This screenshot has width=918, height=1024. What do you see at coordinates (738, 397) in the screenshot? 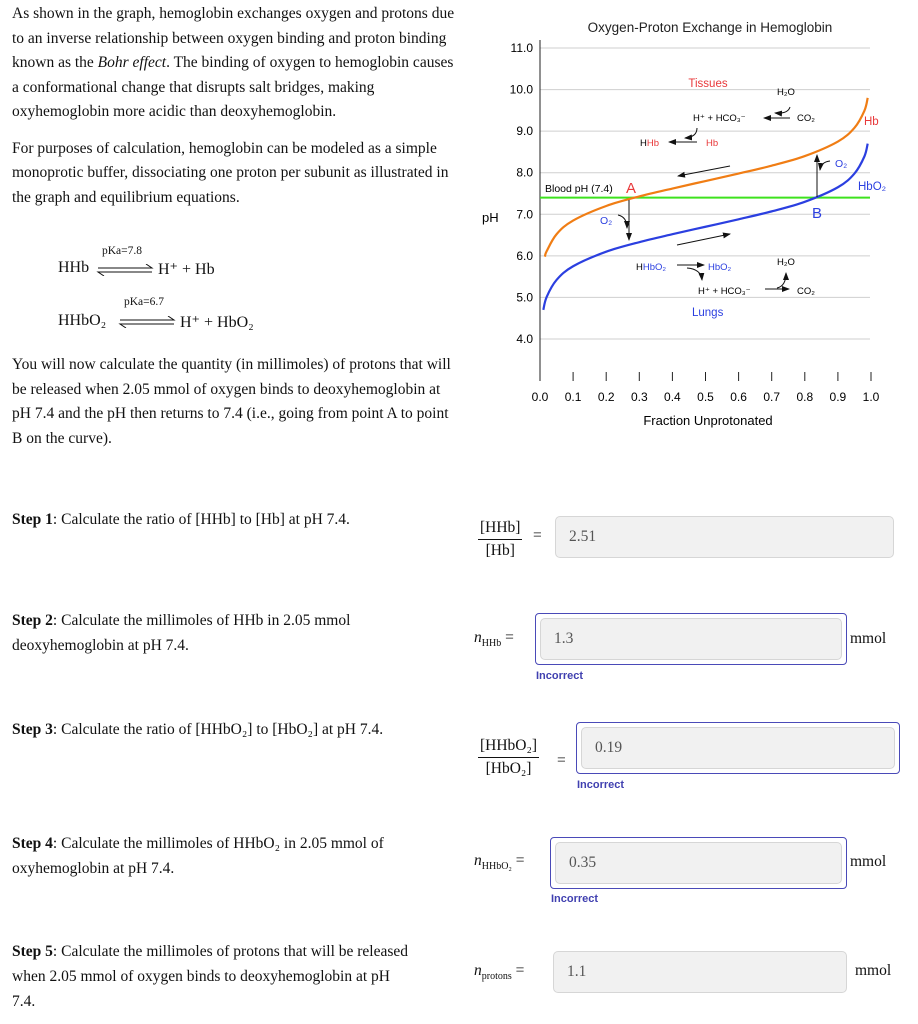
I see `x-tick-label: 0.6` at bounding box center [738, 397].